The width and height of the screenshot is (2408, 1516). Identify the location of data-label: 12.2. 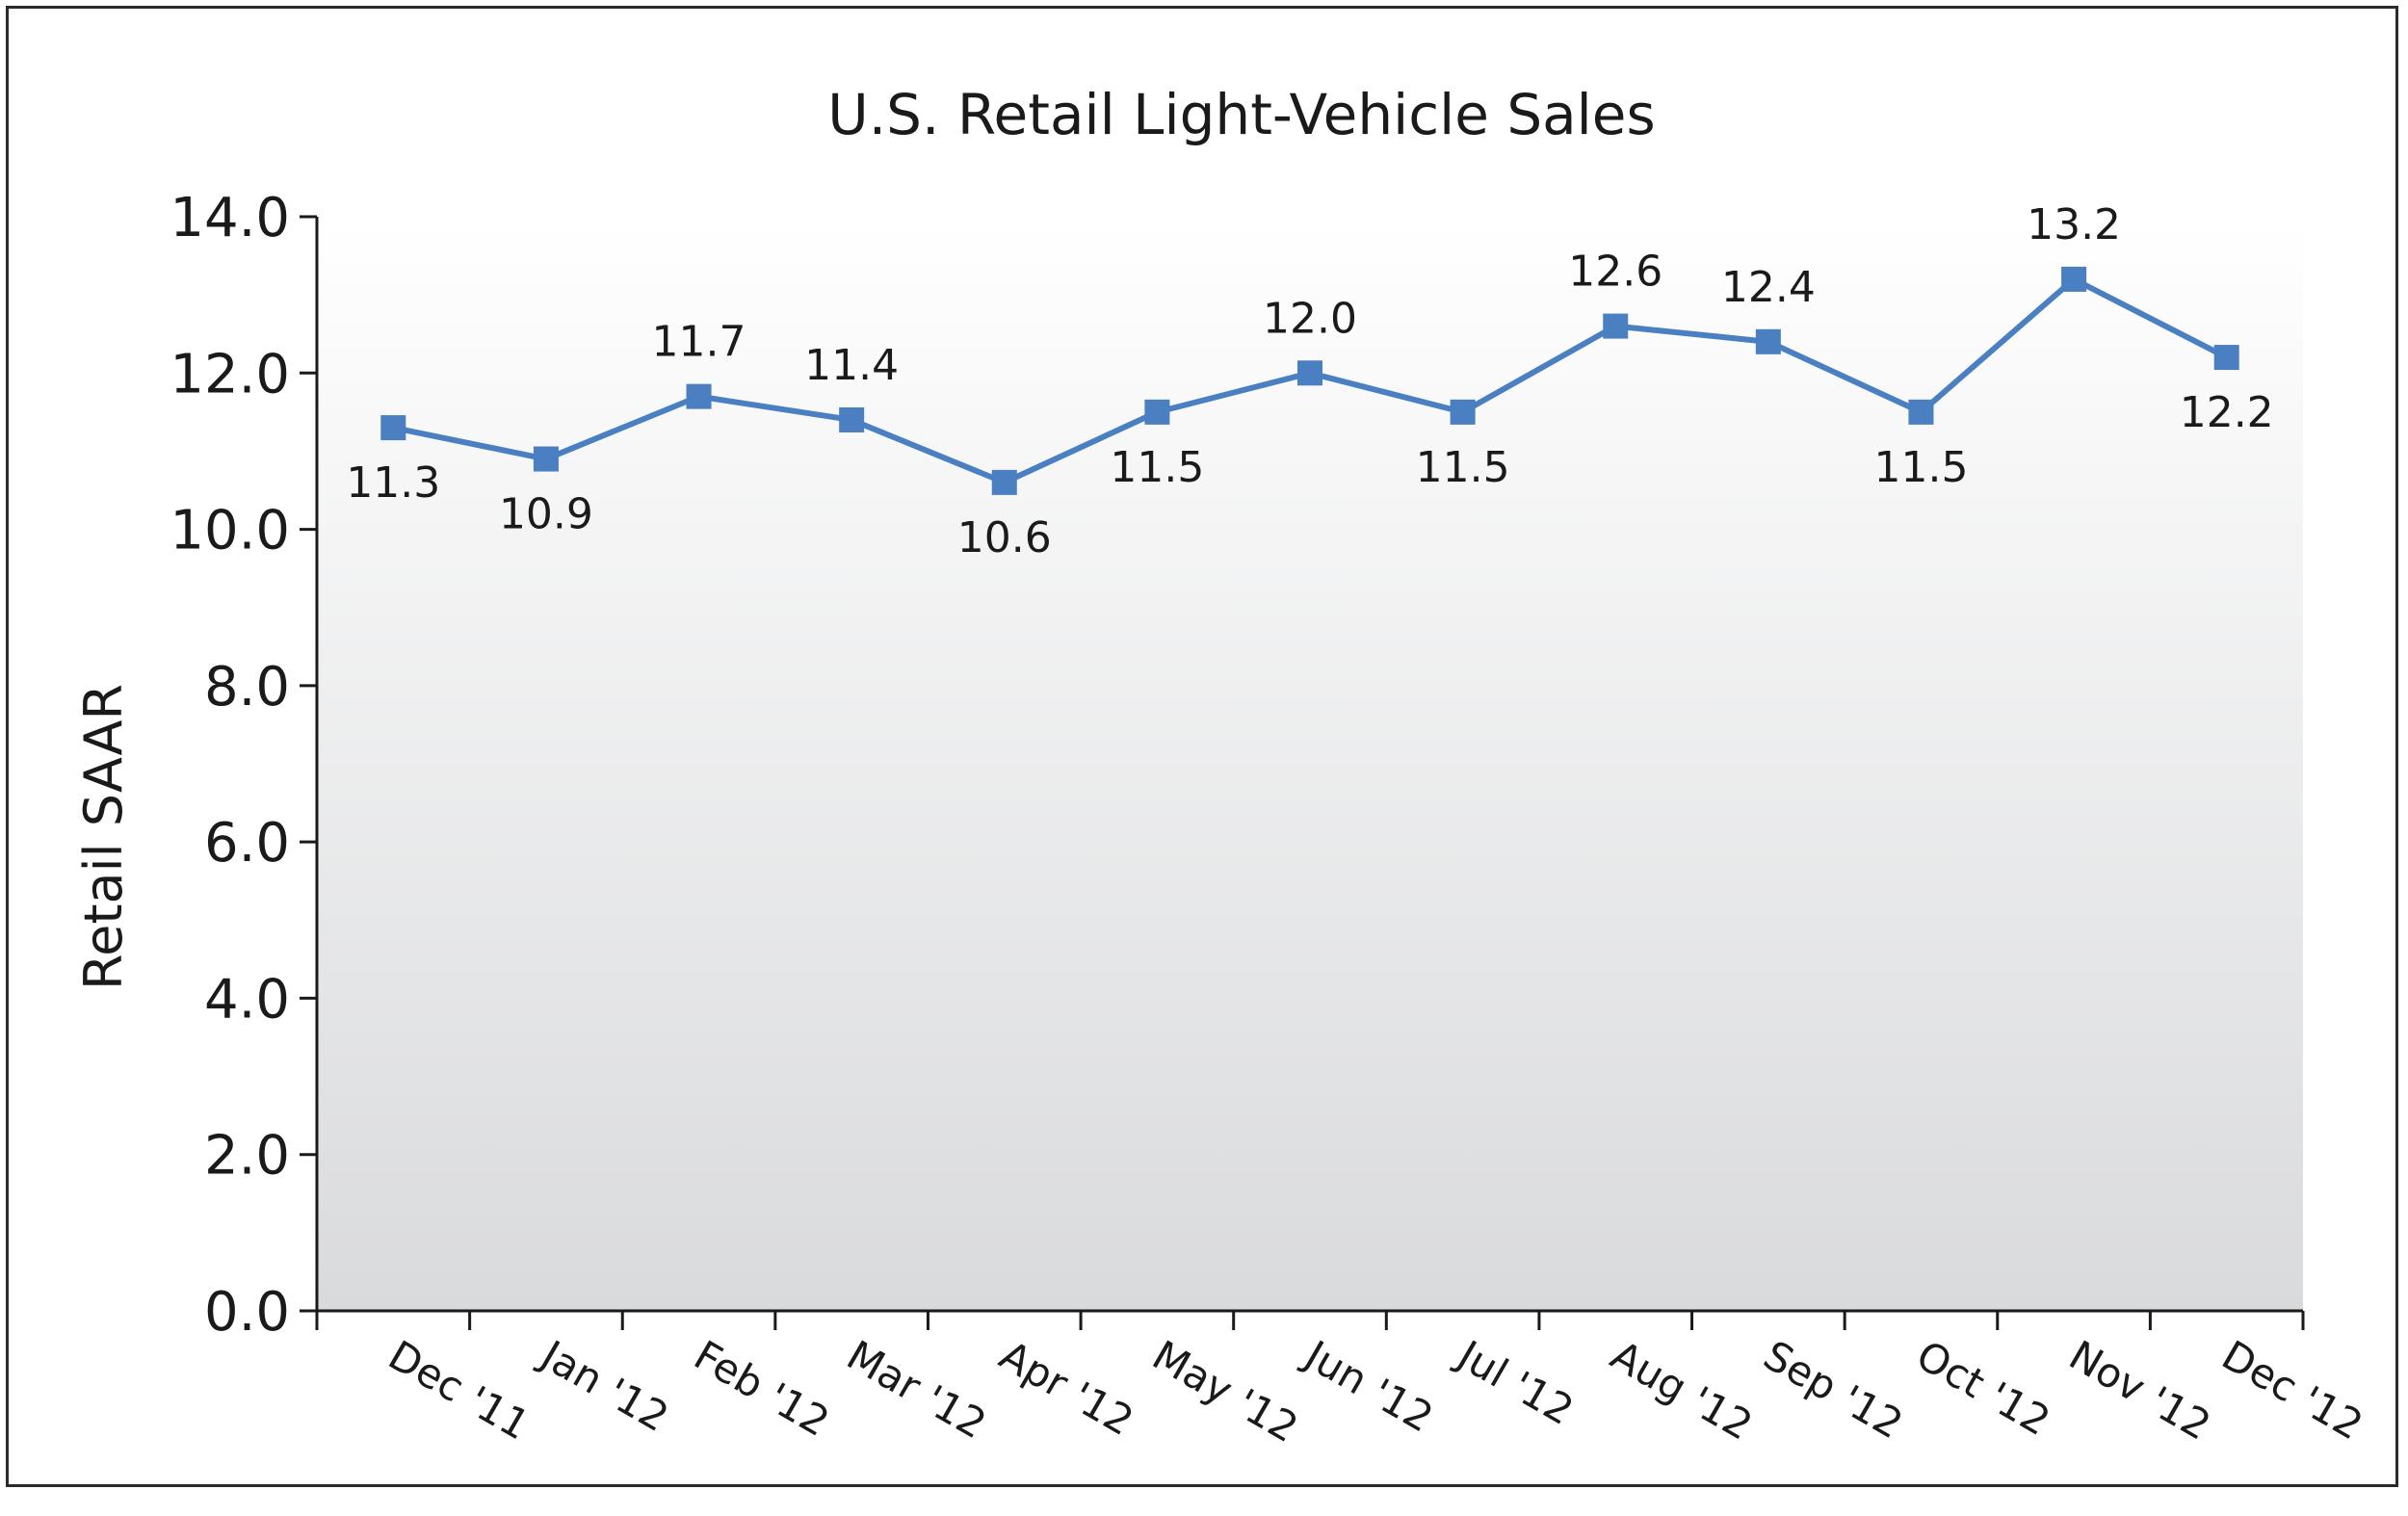
(2227, 412).